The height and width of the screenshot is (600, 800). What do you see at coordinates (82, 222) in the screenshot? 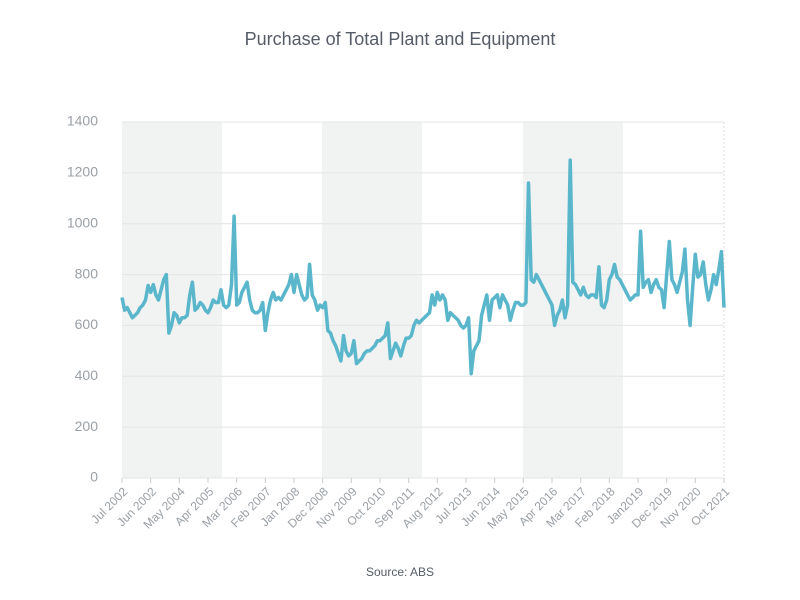
I see `y-tick-label: 1000` at bounding box center [82, 222].